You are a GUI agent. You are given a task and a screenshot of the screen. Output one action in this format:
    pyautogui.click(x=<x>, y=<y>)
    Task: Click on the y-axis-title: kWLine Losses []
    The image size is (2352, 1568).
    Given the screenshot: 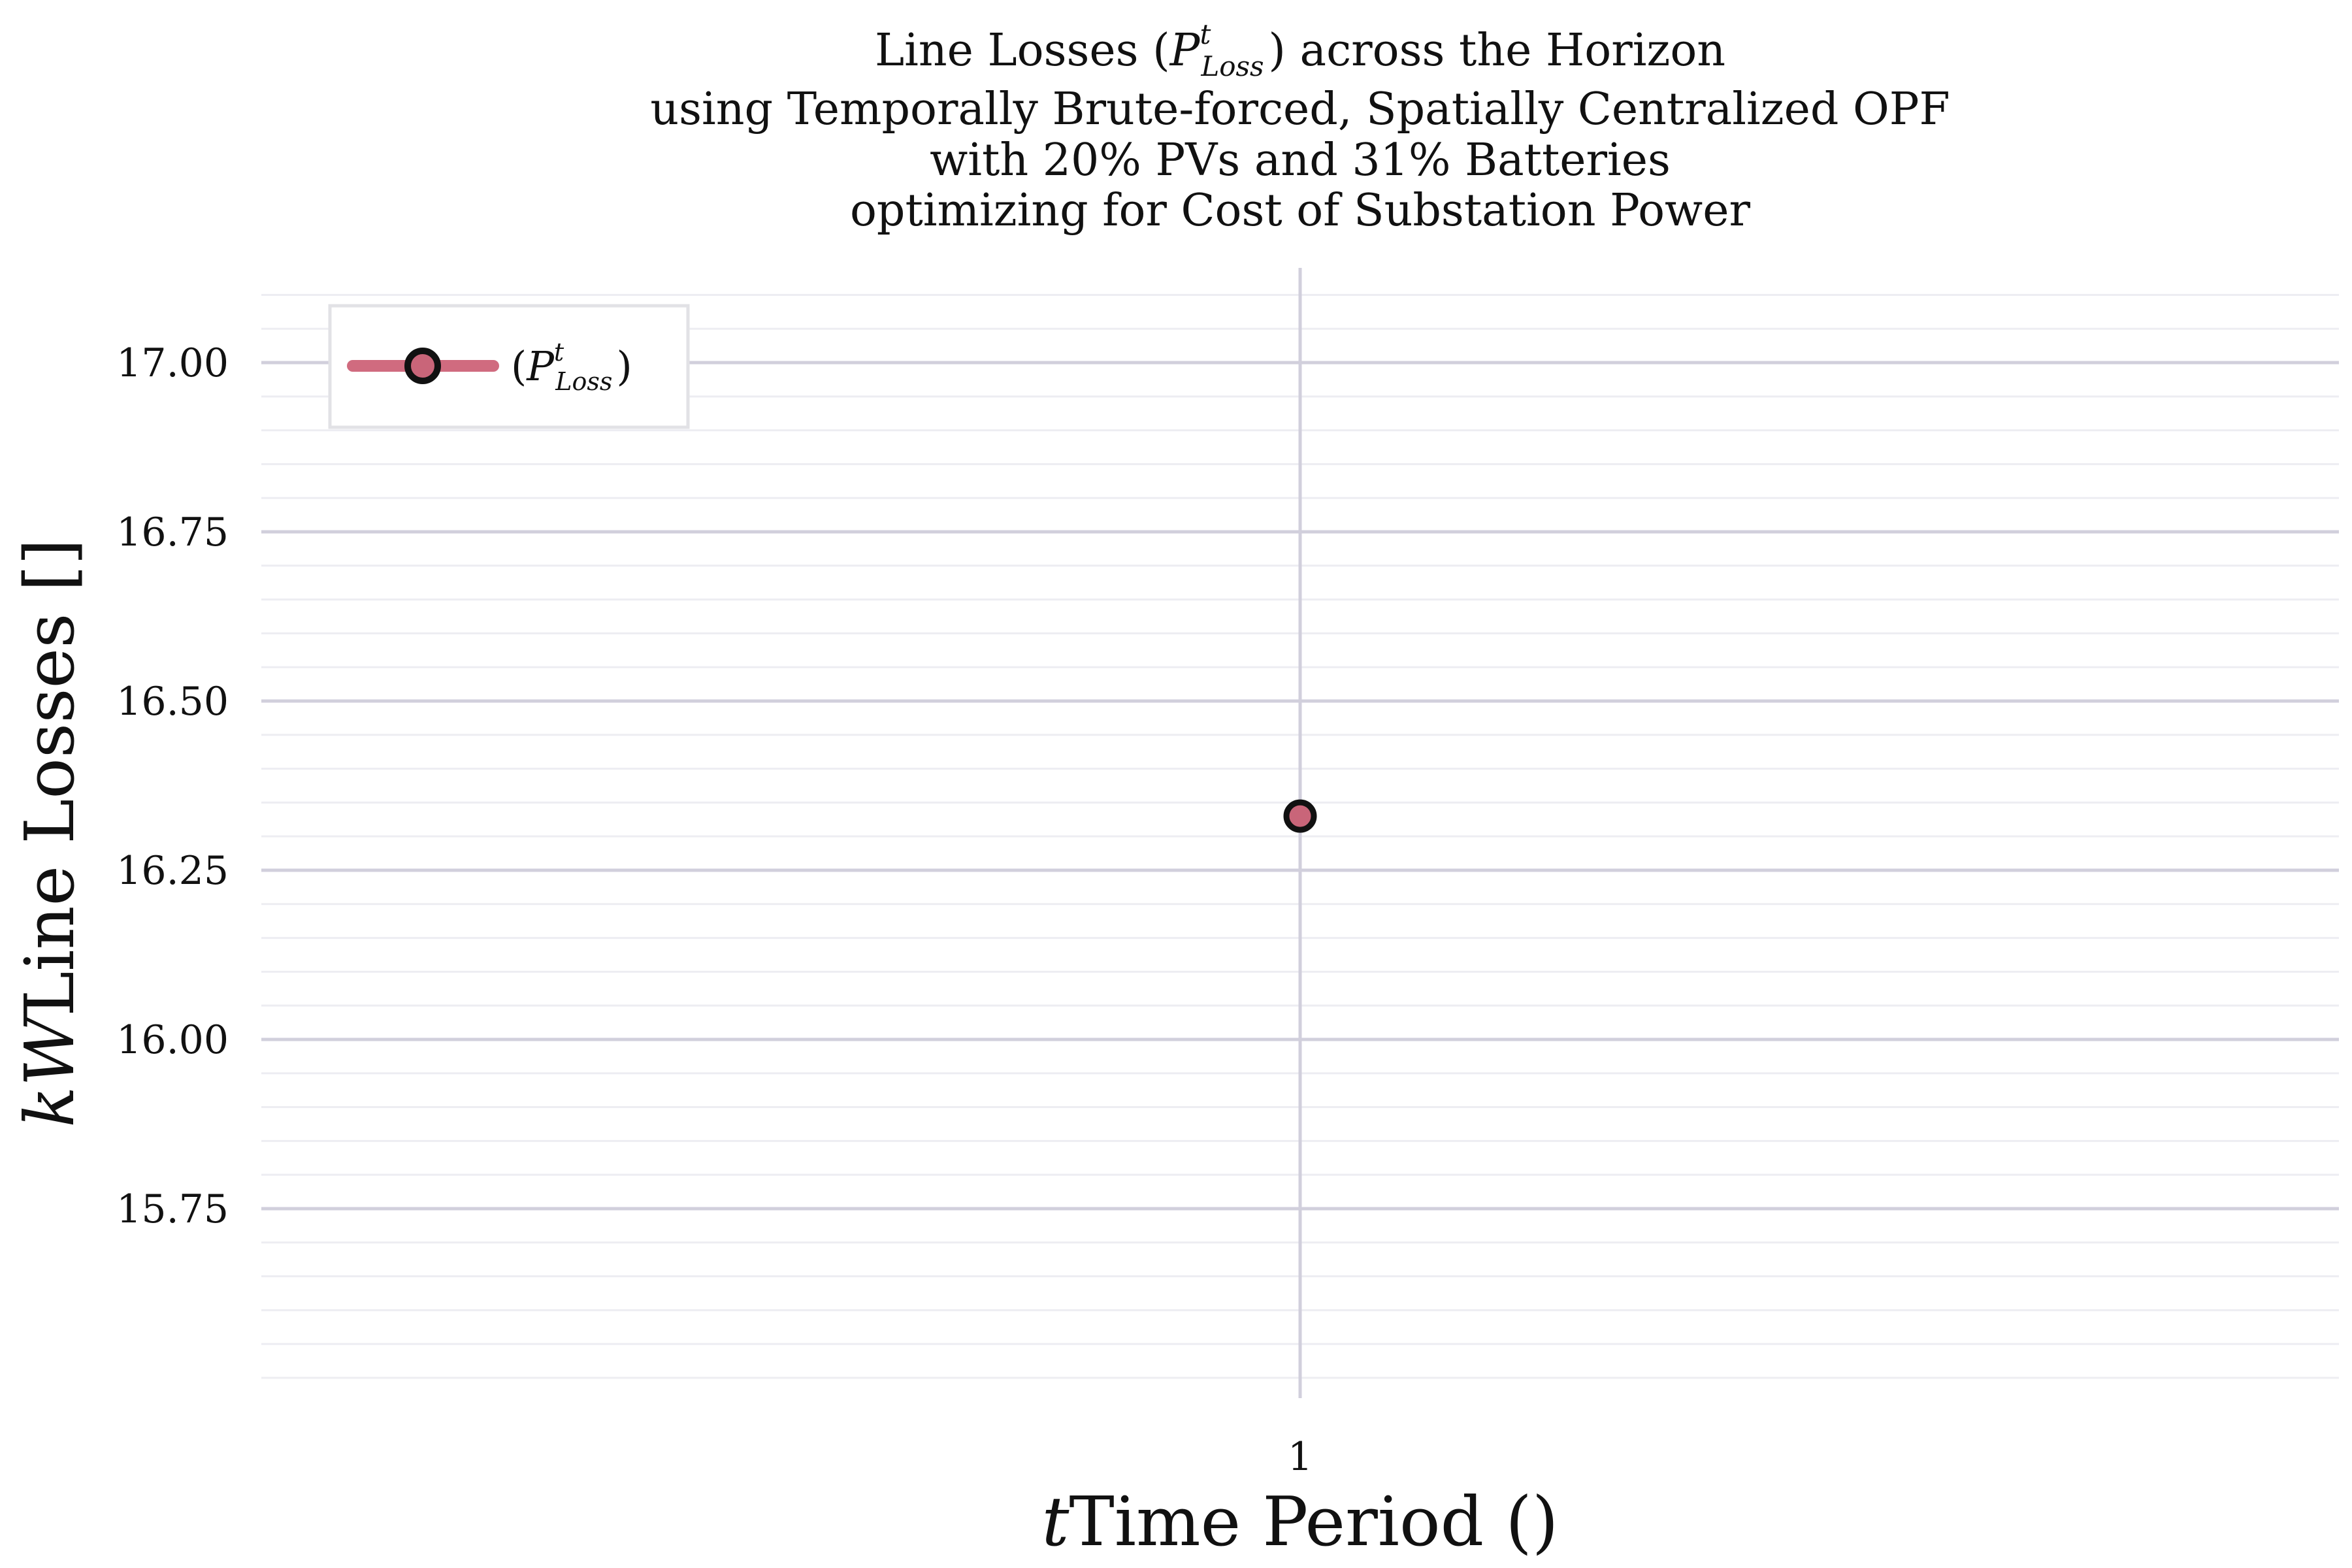 What is the action you would take?
    pyautogui.click(x=50, y=832)
    